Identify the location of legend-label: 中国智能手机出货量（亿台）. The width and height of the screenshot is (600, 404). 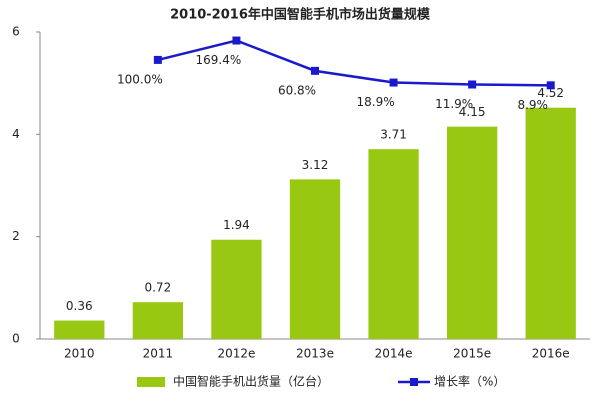
(251, 381).